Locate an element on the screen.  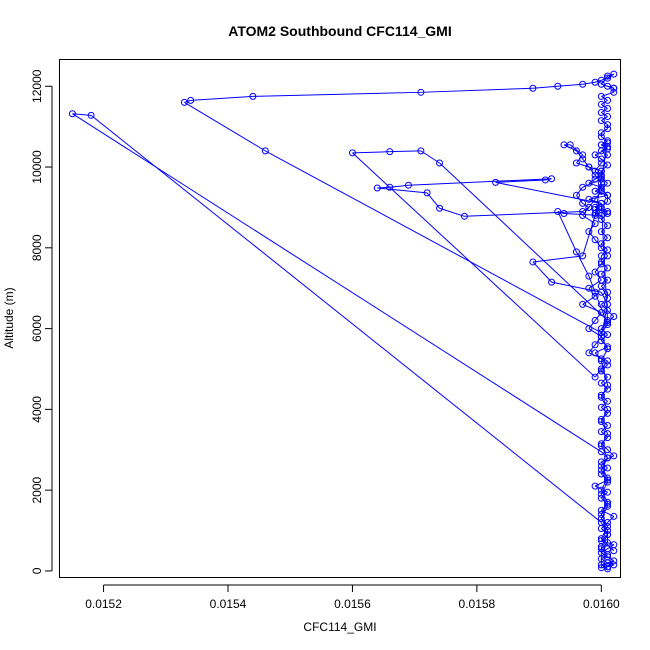
y-tick-label: 6000 is located at coordinates (37, 328).